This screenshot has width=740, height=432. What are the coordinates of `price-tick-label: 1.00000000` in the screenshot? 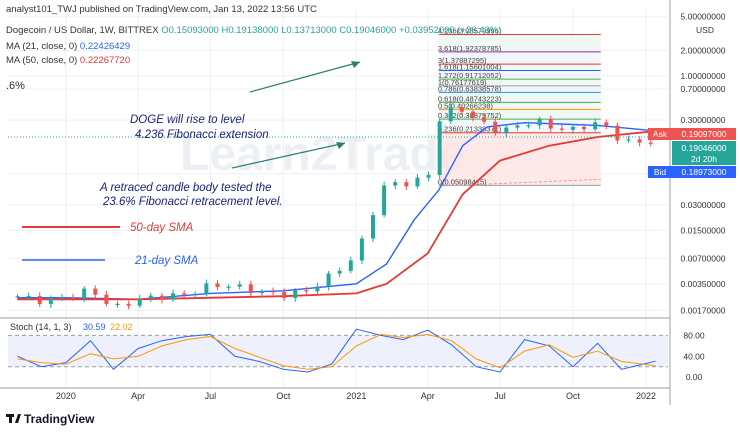 It's located at (703, 76).